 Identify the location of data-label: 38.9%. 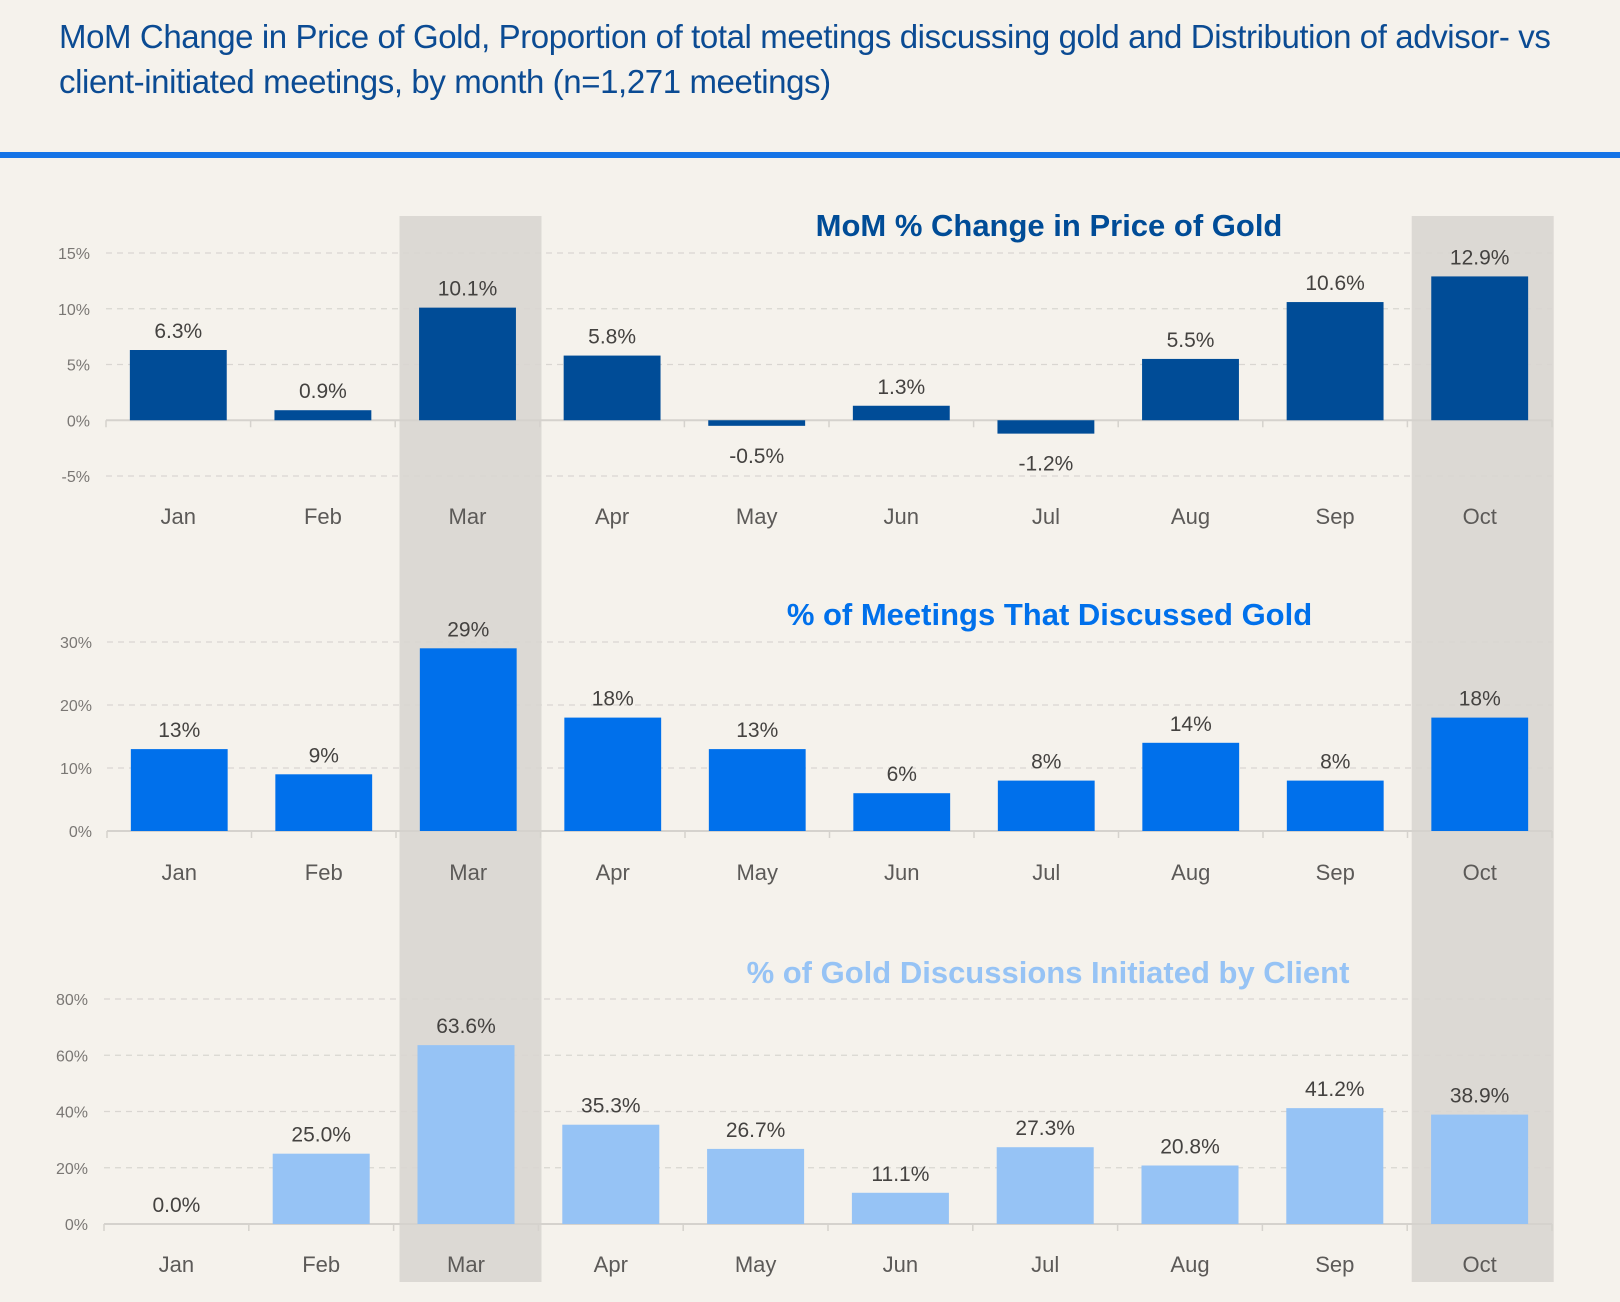
(1480, 1096).